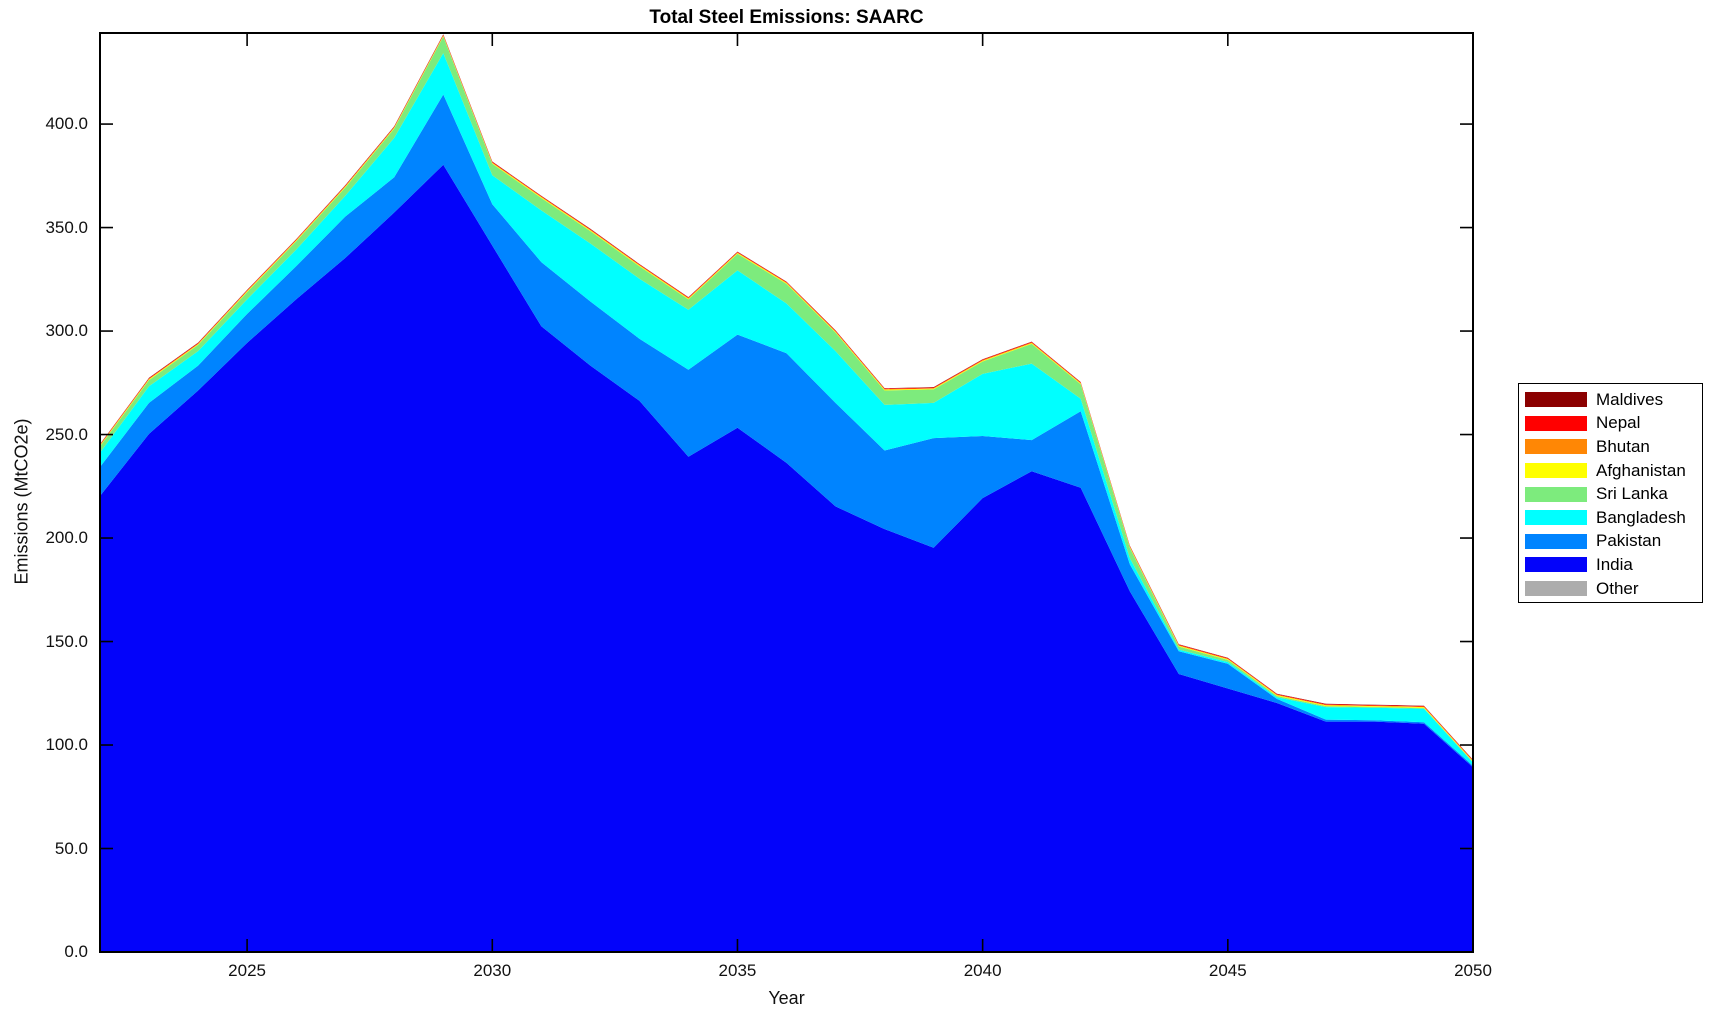  Describe the element at coordinates (1556, 541) in the screenshot. I see `legend-swatch-pakistan` at that location.